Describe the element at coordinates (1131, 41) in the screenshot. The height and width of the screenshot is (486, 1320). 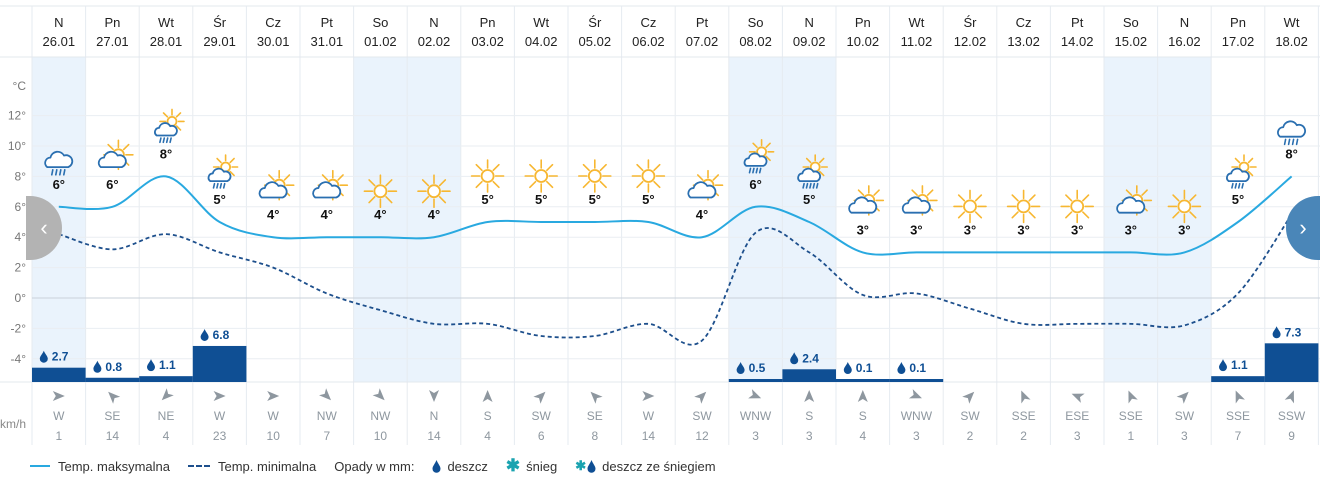
I see `day-date: 15.02` at that location.